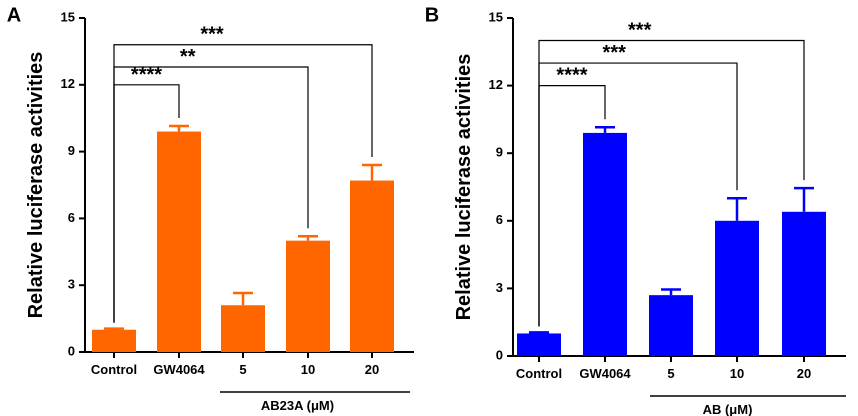  Describe the element at coordinates (188, 57) in the screenshot. I see `significance-label: **` at that location.